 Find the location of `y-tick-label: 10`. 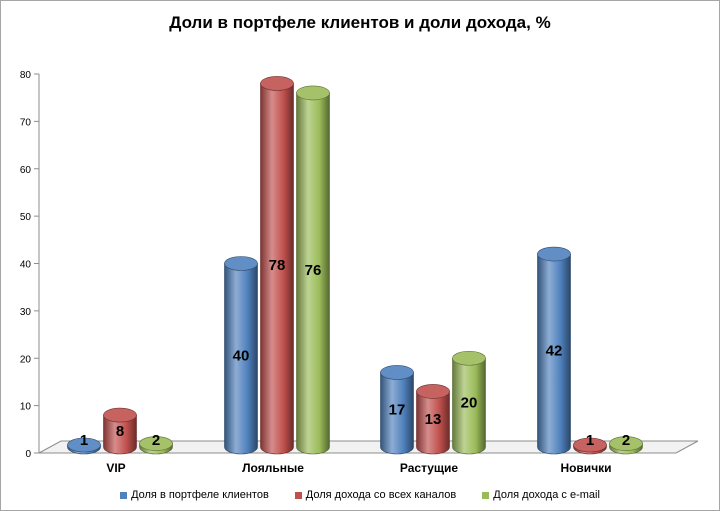

y-tick-label: 10 is located at coordinates (26, 407).